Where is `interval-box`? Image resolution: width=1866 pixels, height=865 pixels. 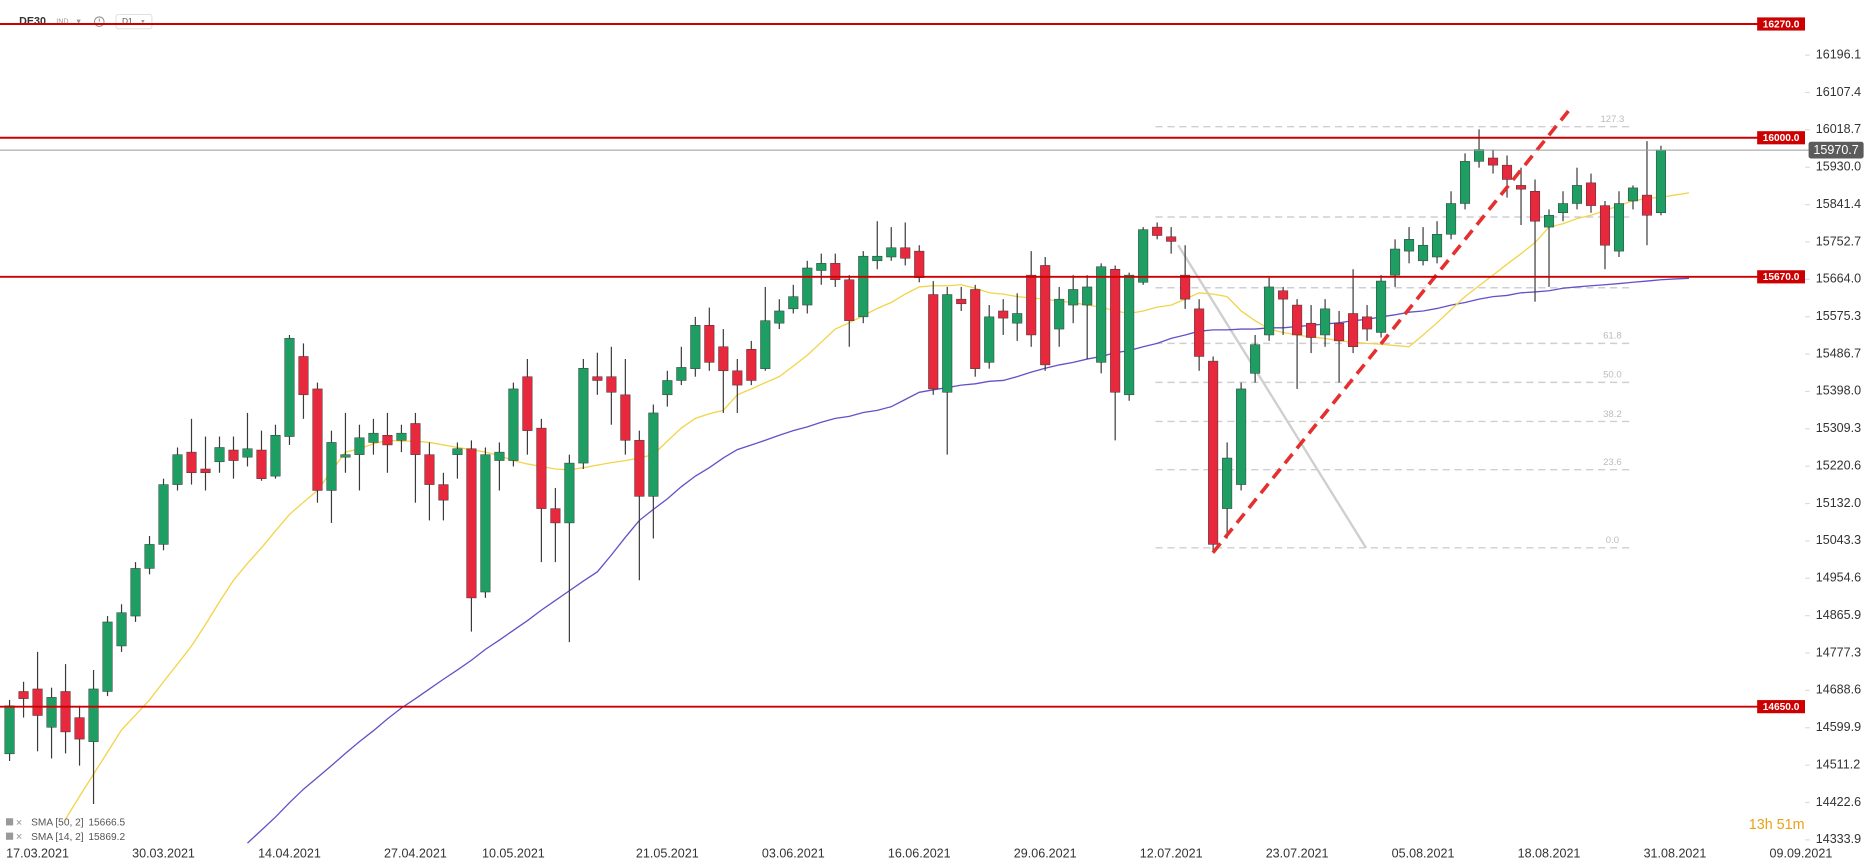
interval-box is located at coordinates (134, 21).